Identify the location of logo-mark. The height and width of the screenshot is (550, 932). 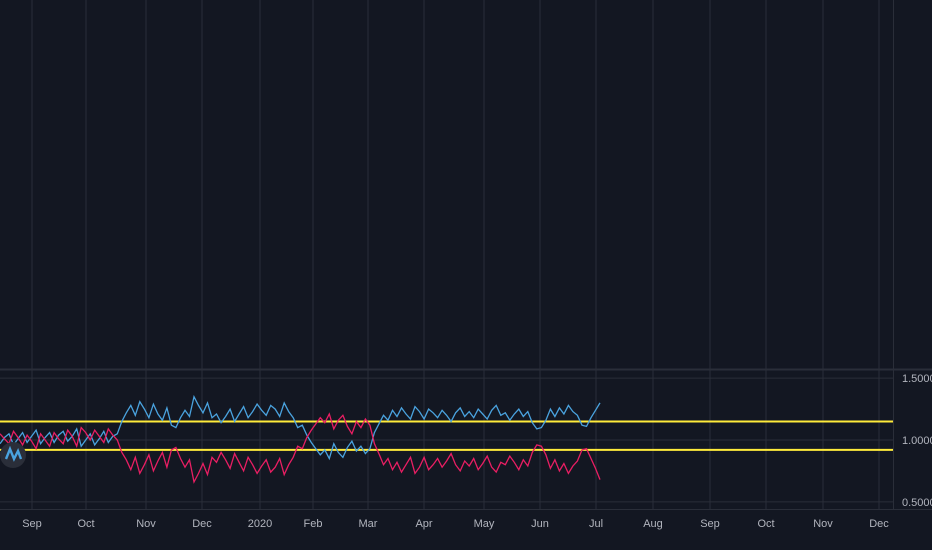
(13, 453).